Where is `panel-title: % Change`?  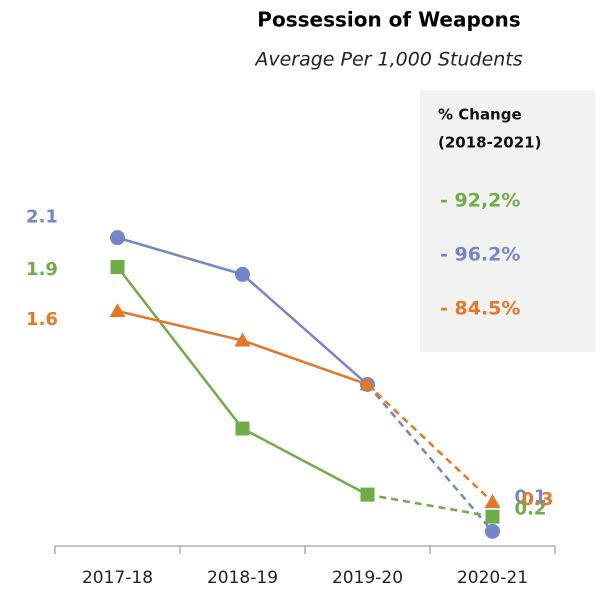
panel-title: % Change is located at coordinates (480, 115).